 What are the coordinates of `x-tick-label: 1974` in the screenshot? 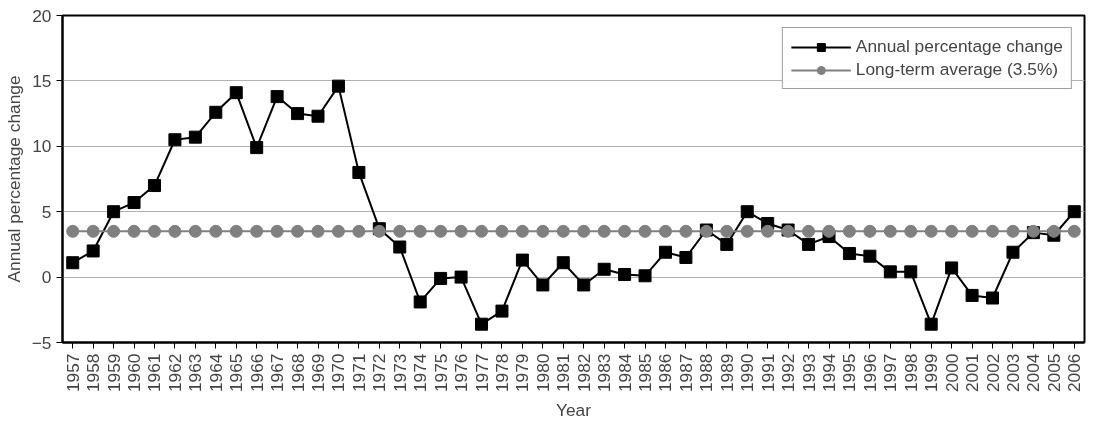 It's located at (420, 373).